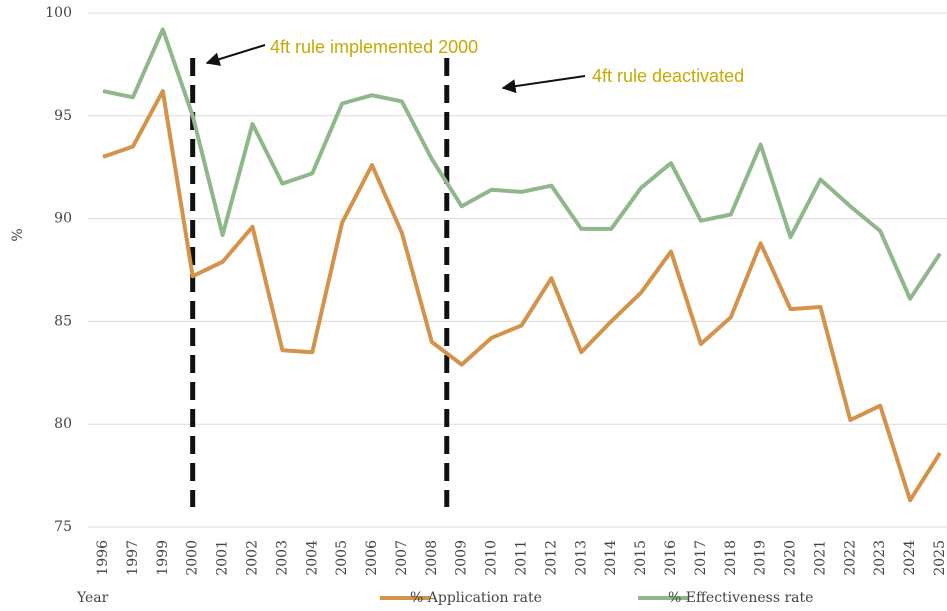 This screenshot has width=947, height=611. I want to click on x-tick-label: 2002, so click(252, 558).